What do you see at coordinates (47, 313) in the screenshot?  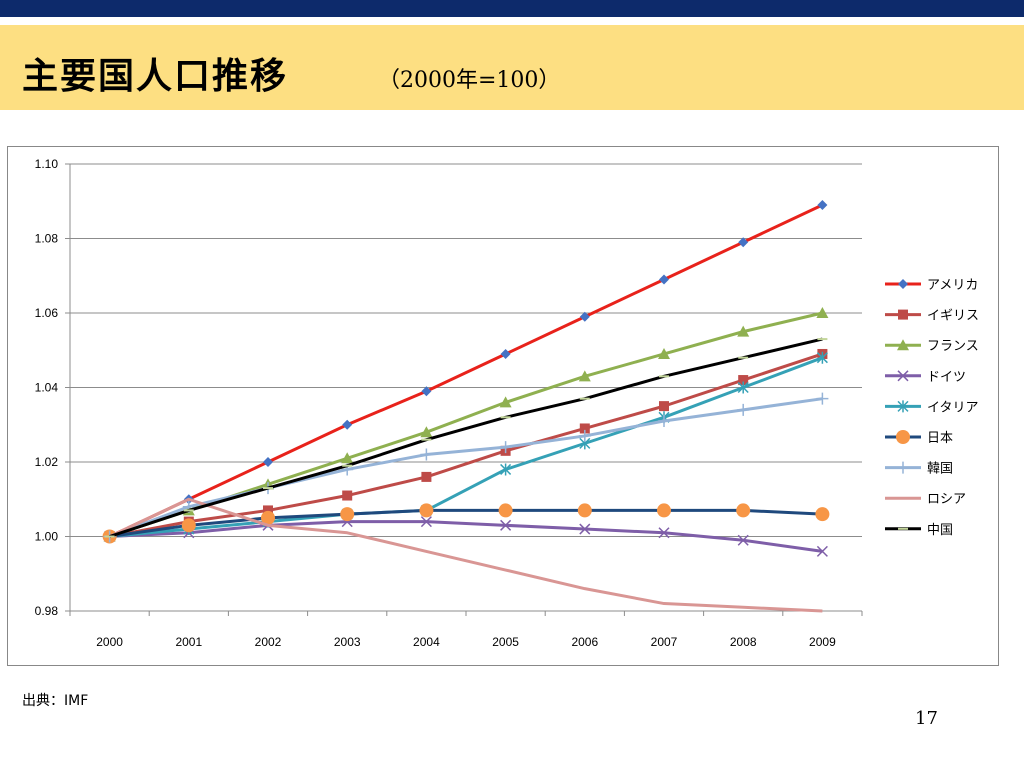 I see `y-tick-label: 1.06` at bounding box center [47, 313].